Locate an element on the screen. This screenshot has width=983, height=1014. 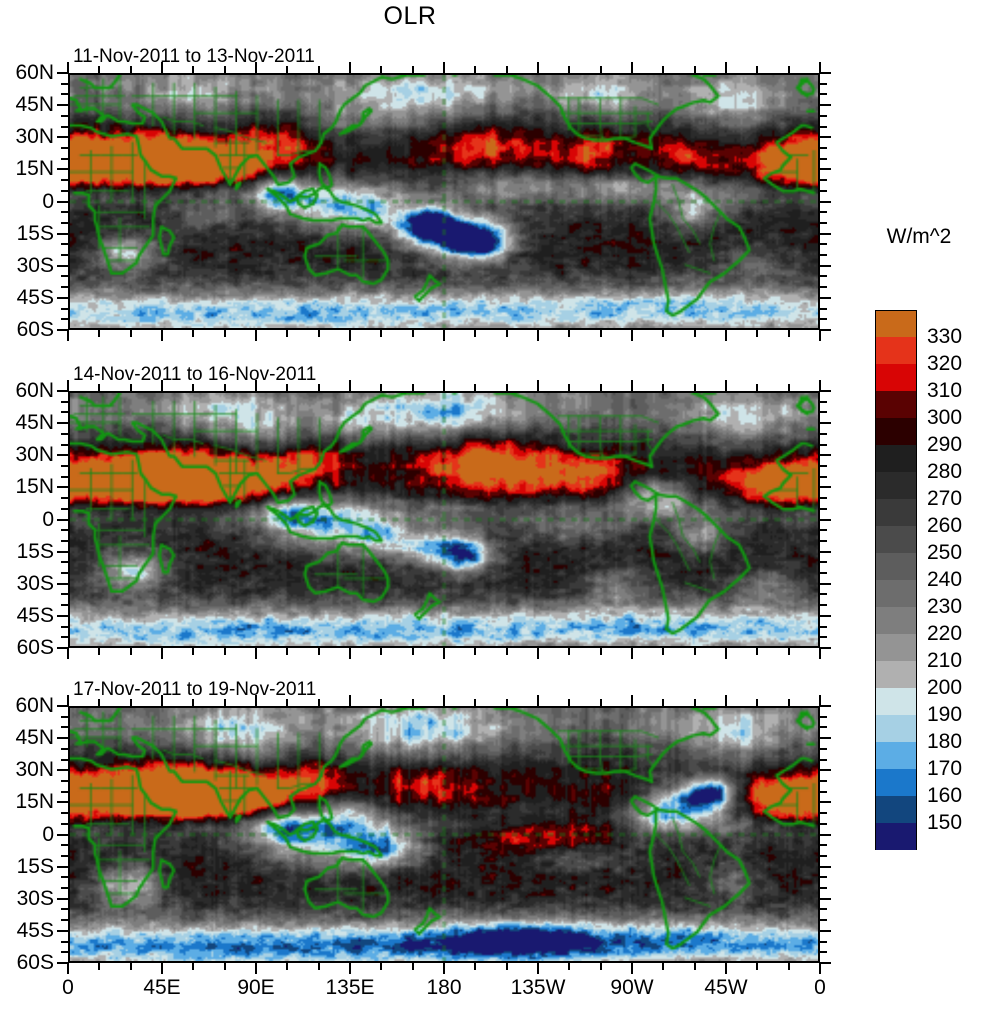
x-axis-label: 45W is located at coordinates (726, 987).